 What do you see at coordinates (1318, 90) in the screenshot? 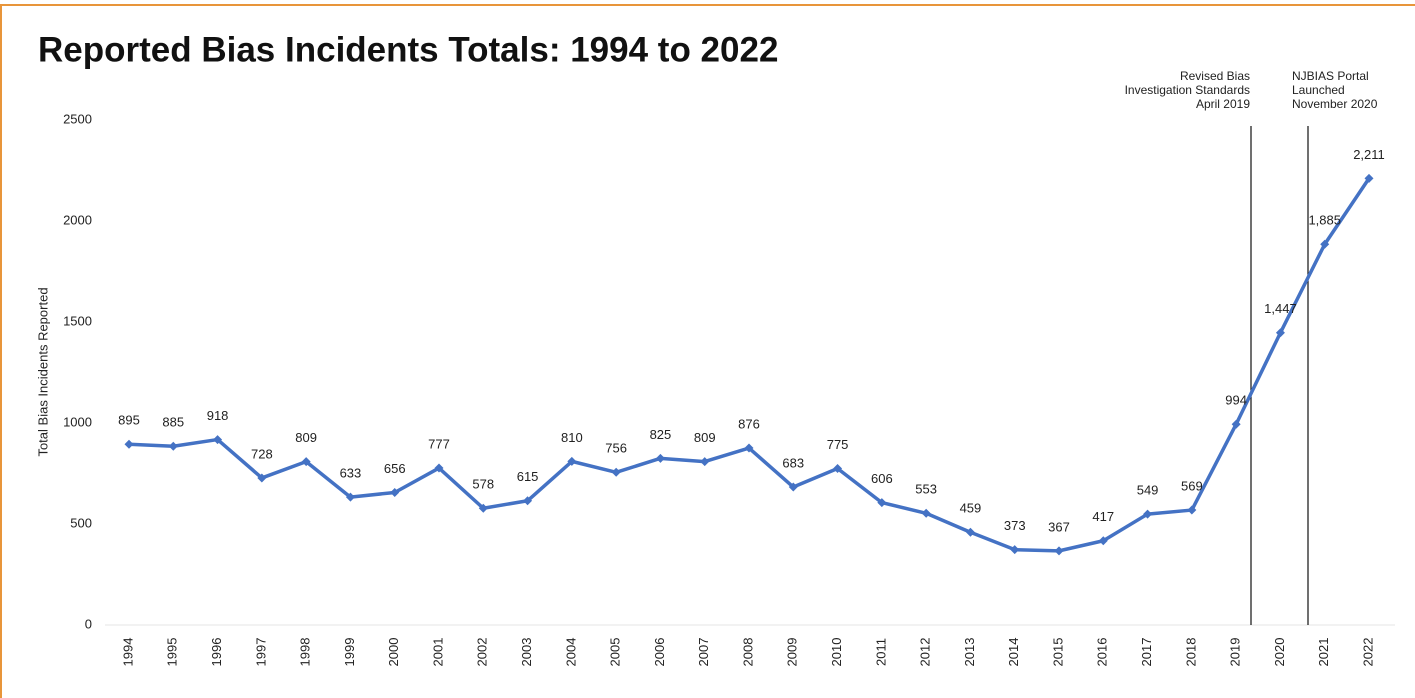
I see `annotation-text: Launched` at bounding box center [1318, 90].